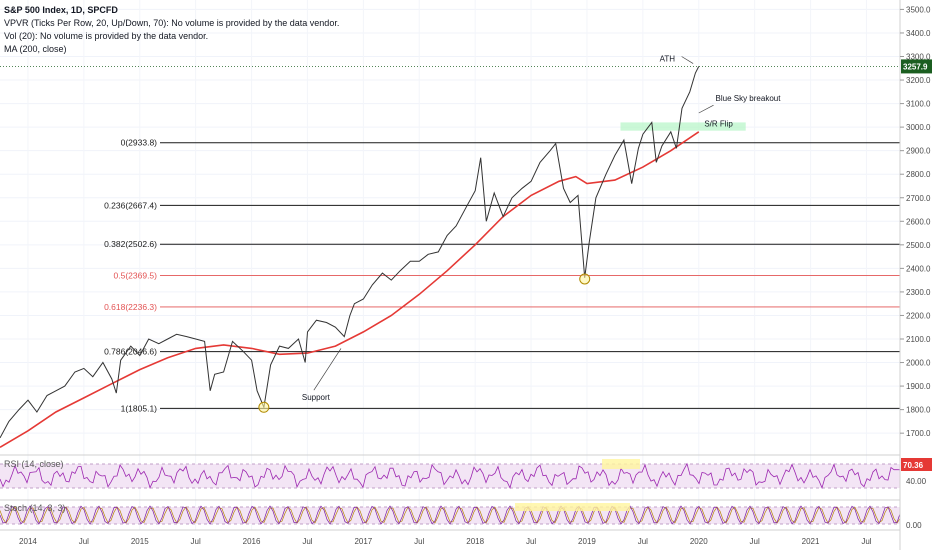 Image resolution: width=932 pixels, height=550 pixels. I want to click on y-tick-label: 1700.0, so click(918, 433).